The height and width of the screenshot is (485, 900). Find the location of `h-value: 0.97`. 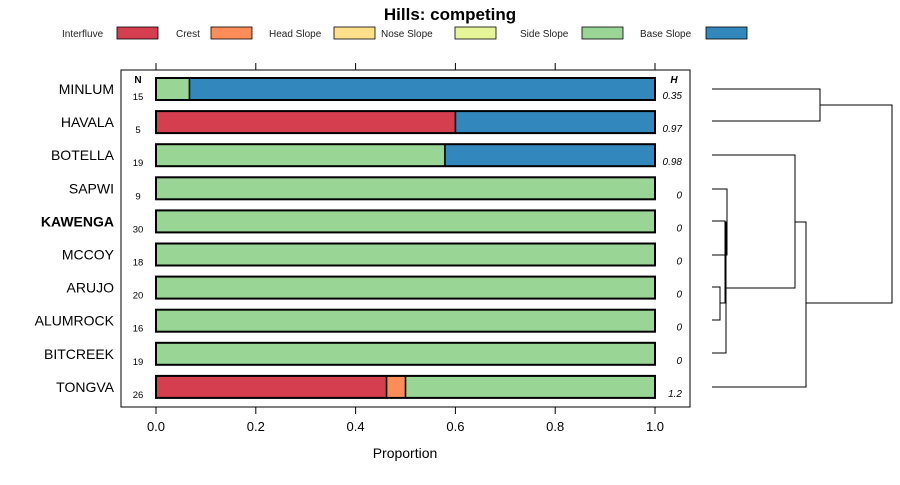

h-value: 0.97 is located at coordinates (673, 129).